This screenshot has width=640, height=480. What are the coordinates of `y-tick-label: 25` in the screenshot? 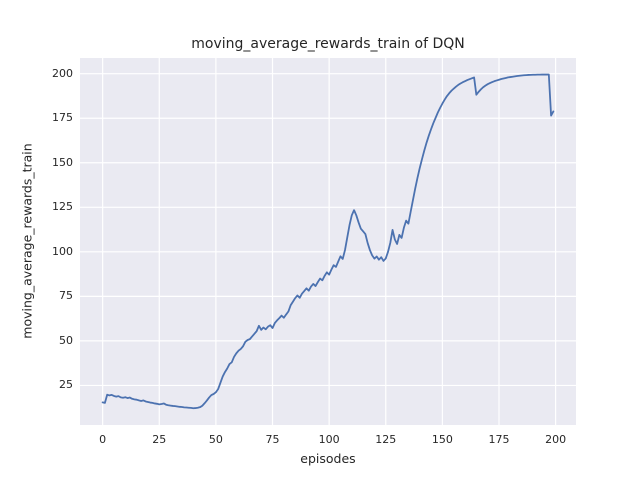 It's located at (66, 385).